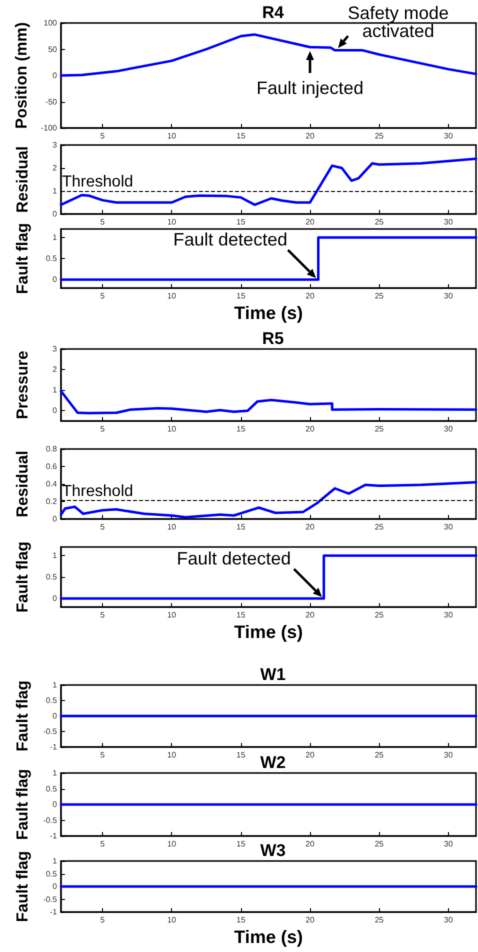  Describe the element at coordinates (22, 75) in the screenshot. I see `y-axis-title: Position (mm)` at that location.